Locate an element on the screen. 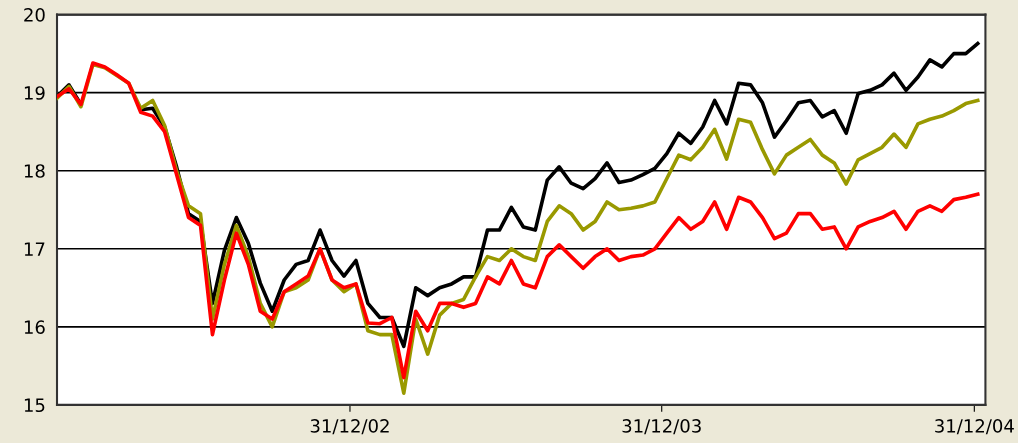 Image resolution: width=1018 pixels, height=443 pixels. x-tick-label: 31/12/03 is located at coordinates (661, 427).